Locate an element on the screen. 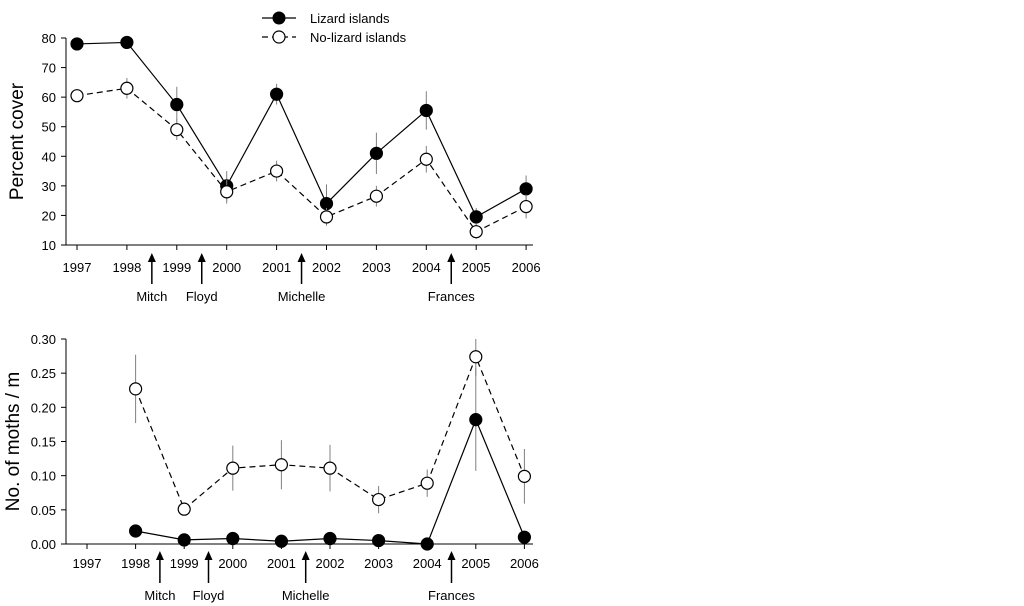  y-tick-label: 30 is located at coordinates (49, 186).